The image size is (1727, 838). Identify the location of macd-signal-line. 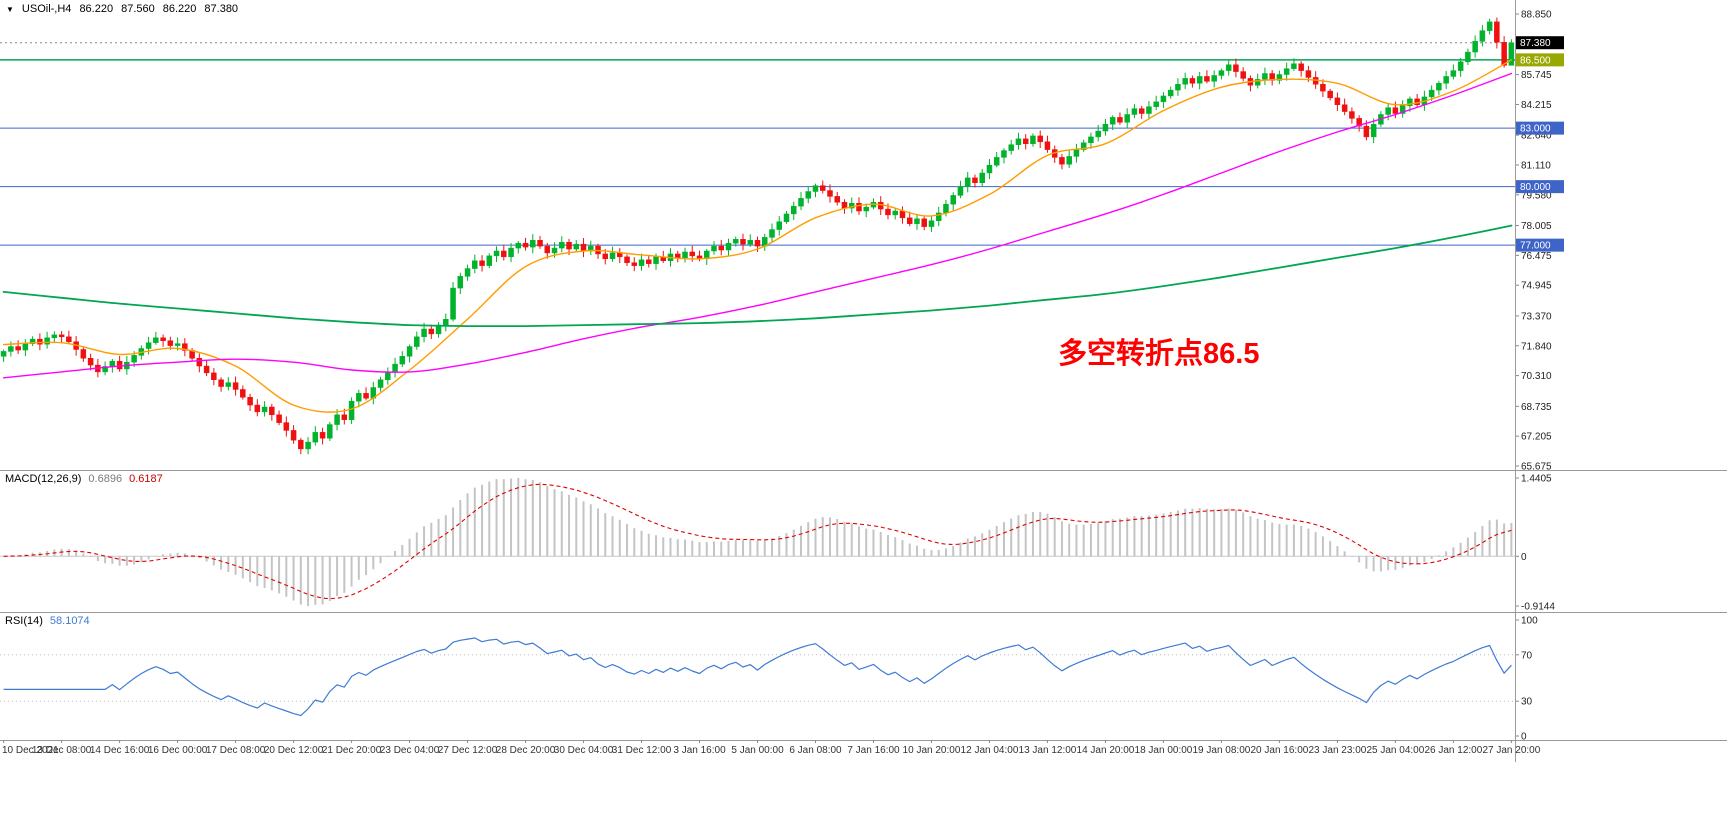
(757, 541).